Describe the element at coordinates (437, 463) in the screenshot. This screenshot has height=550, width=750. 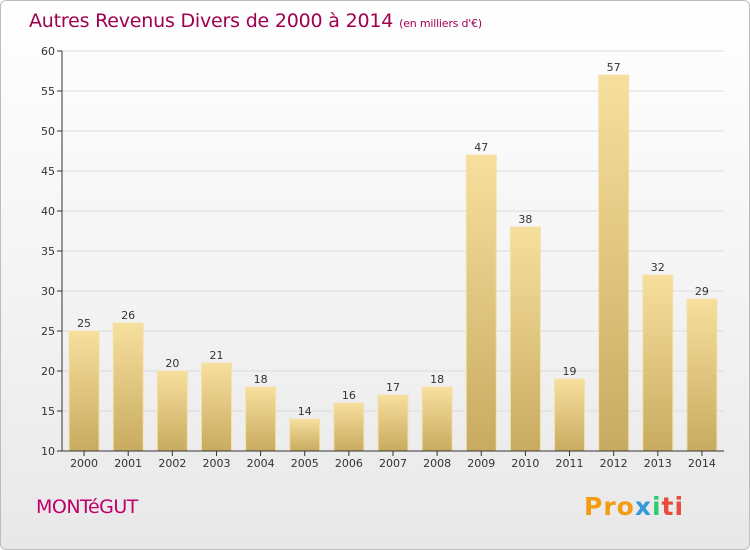
I see `x-tick-label: 2008` at that location.